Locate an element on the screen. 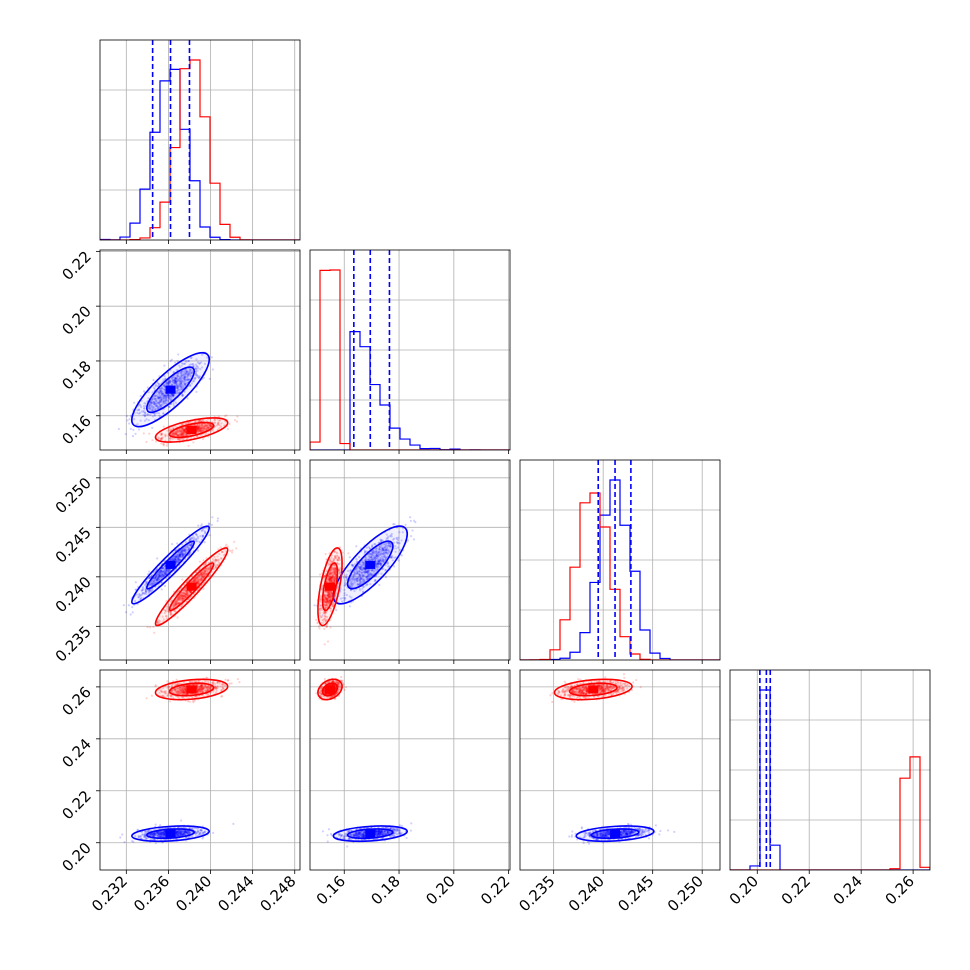 The height and width of the screenshot is (970, 970). density-peak is located at coordinates (191, 586).